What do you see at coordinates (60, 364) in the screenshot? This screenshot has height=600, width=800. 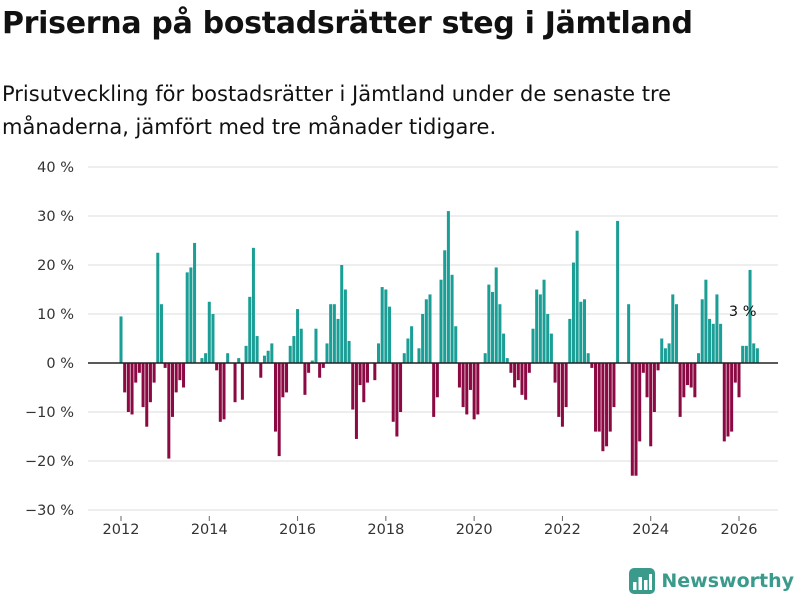 I see `y-tick-label: 0 %` at bounding box center [60, 364].